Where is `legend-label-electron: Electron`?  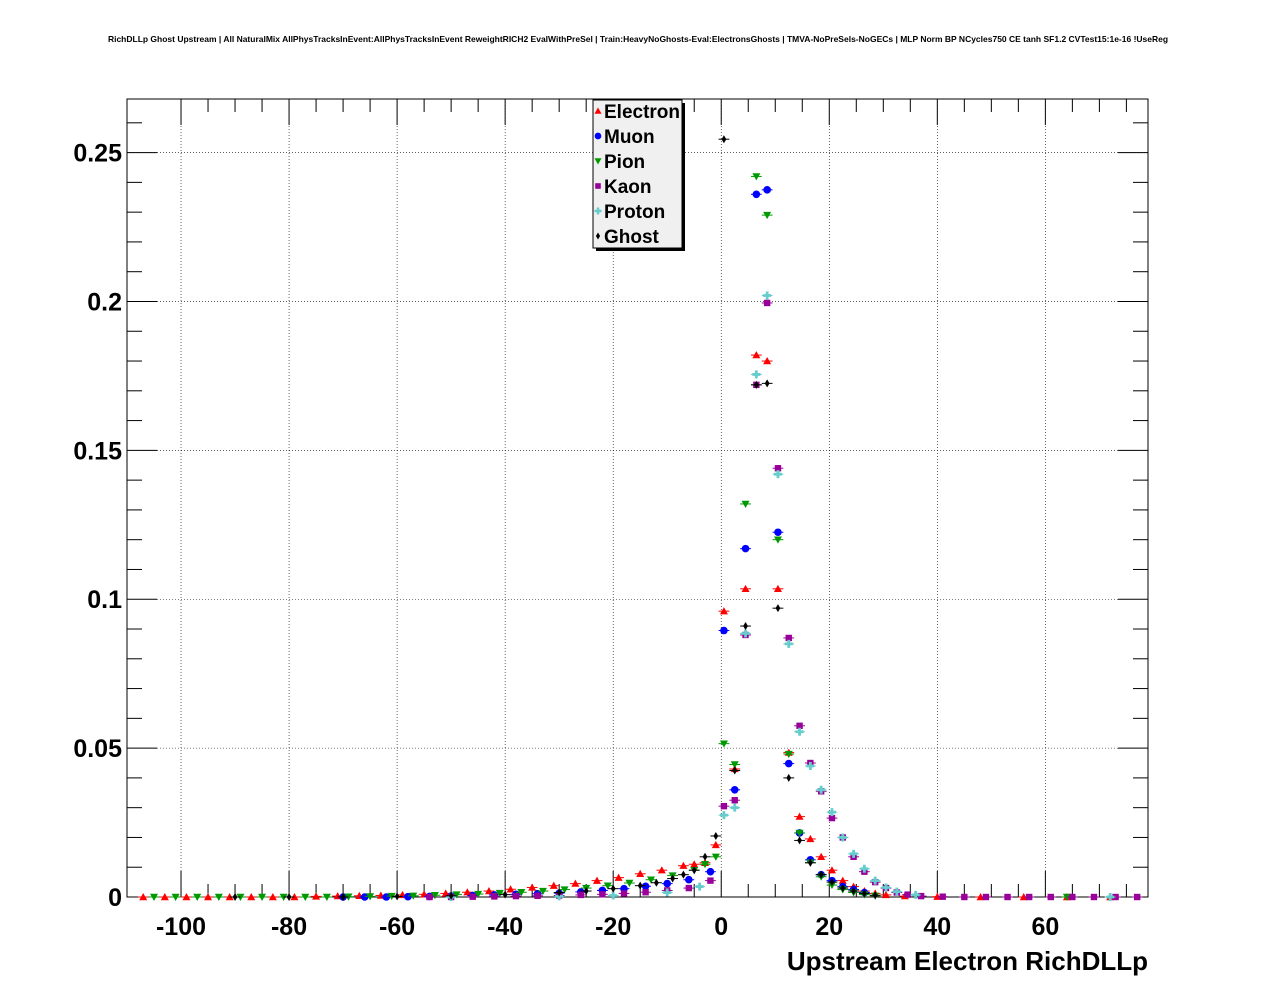 legend-label-electron: Electron is located at coordinates (642, 112).